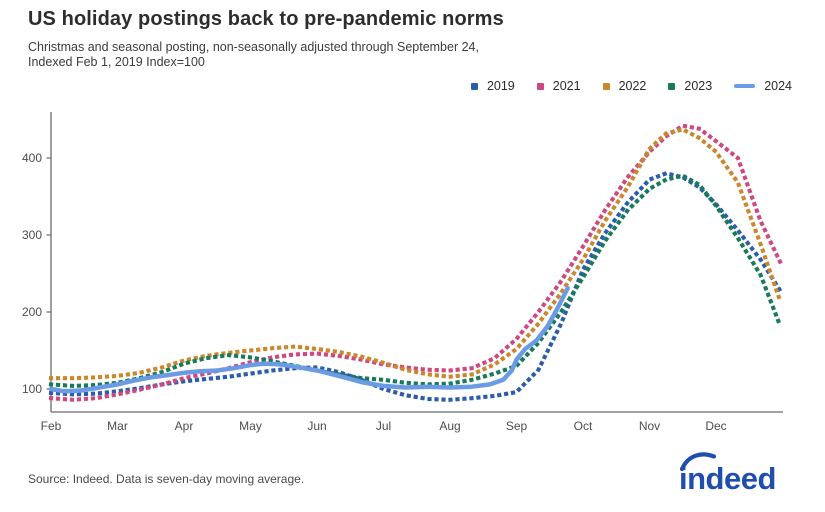  Describe the element at coordinates (32, 158) in the screenshot. I see `y-tick-label: 400` at that location.